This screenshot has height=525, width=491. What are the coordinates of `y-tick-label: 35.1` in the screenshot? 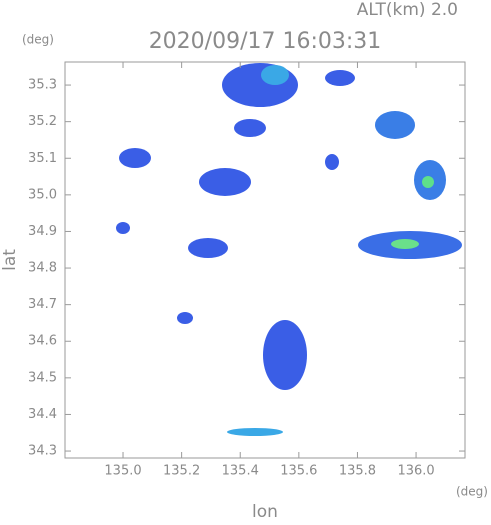 It's located at (42, 158).